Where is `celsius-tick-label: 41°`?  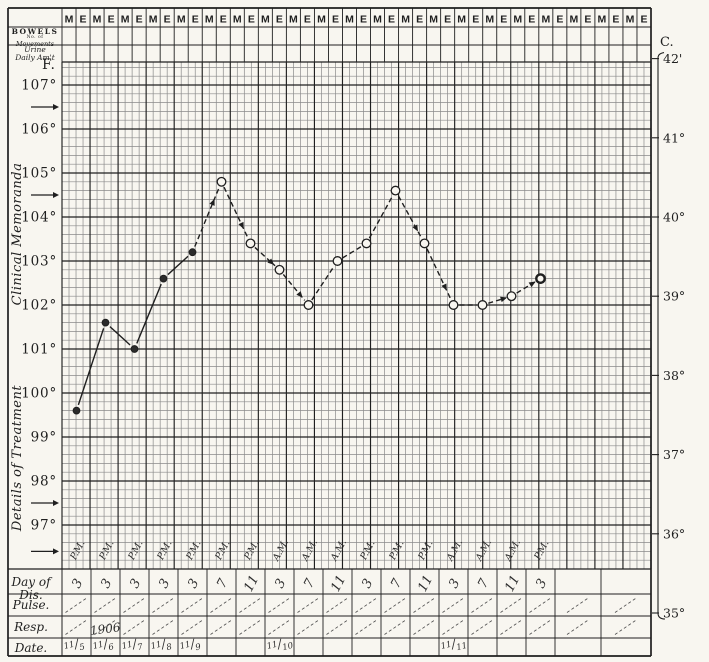
celsius-tick-label: 41° is located at coordinates (674, 137).